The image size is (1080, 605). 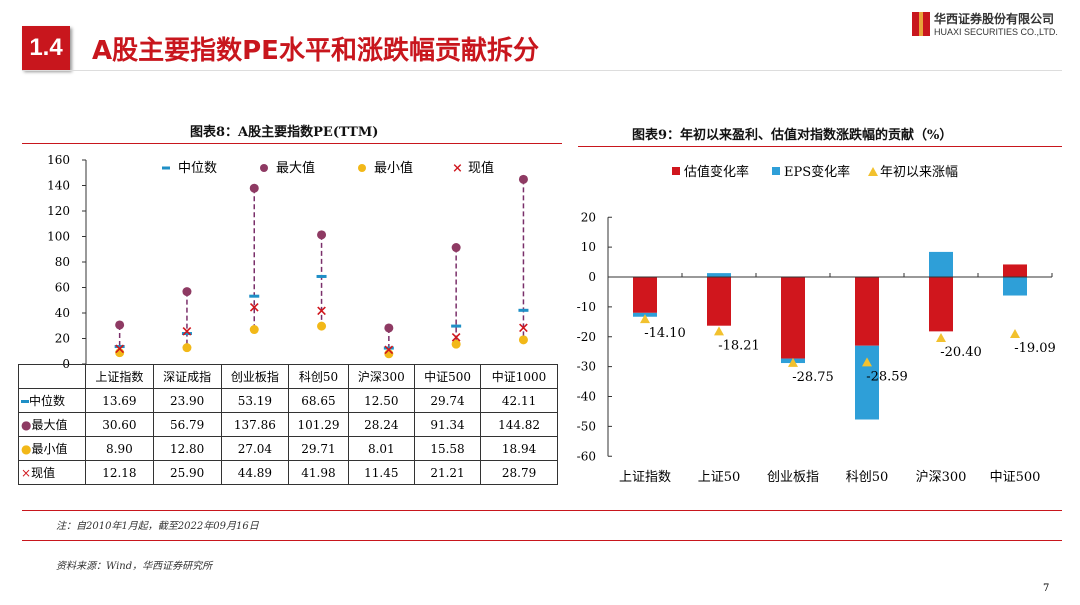 I want to click on row-label-cell: ×现值, so click(x=52, y=472).